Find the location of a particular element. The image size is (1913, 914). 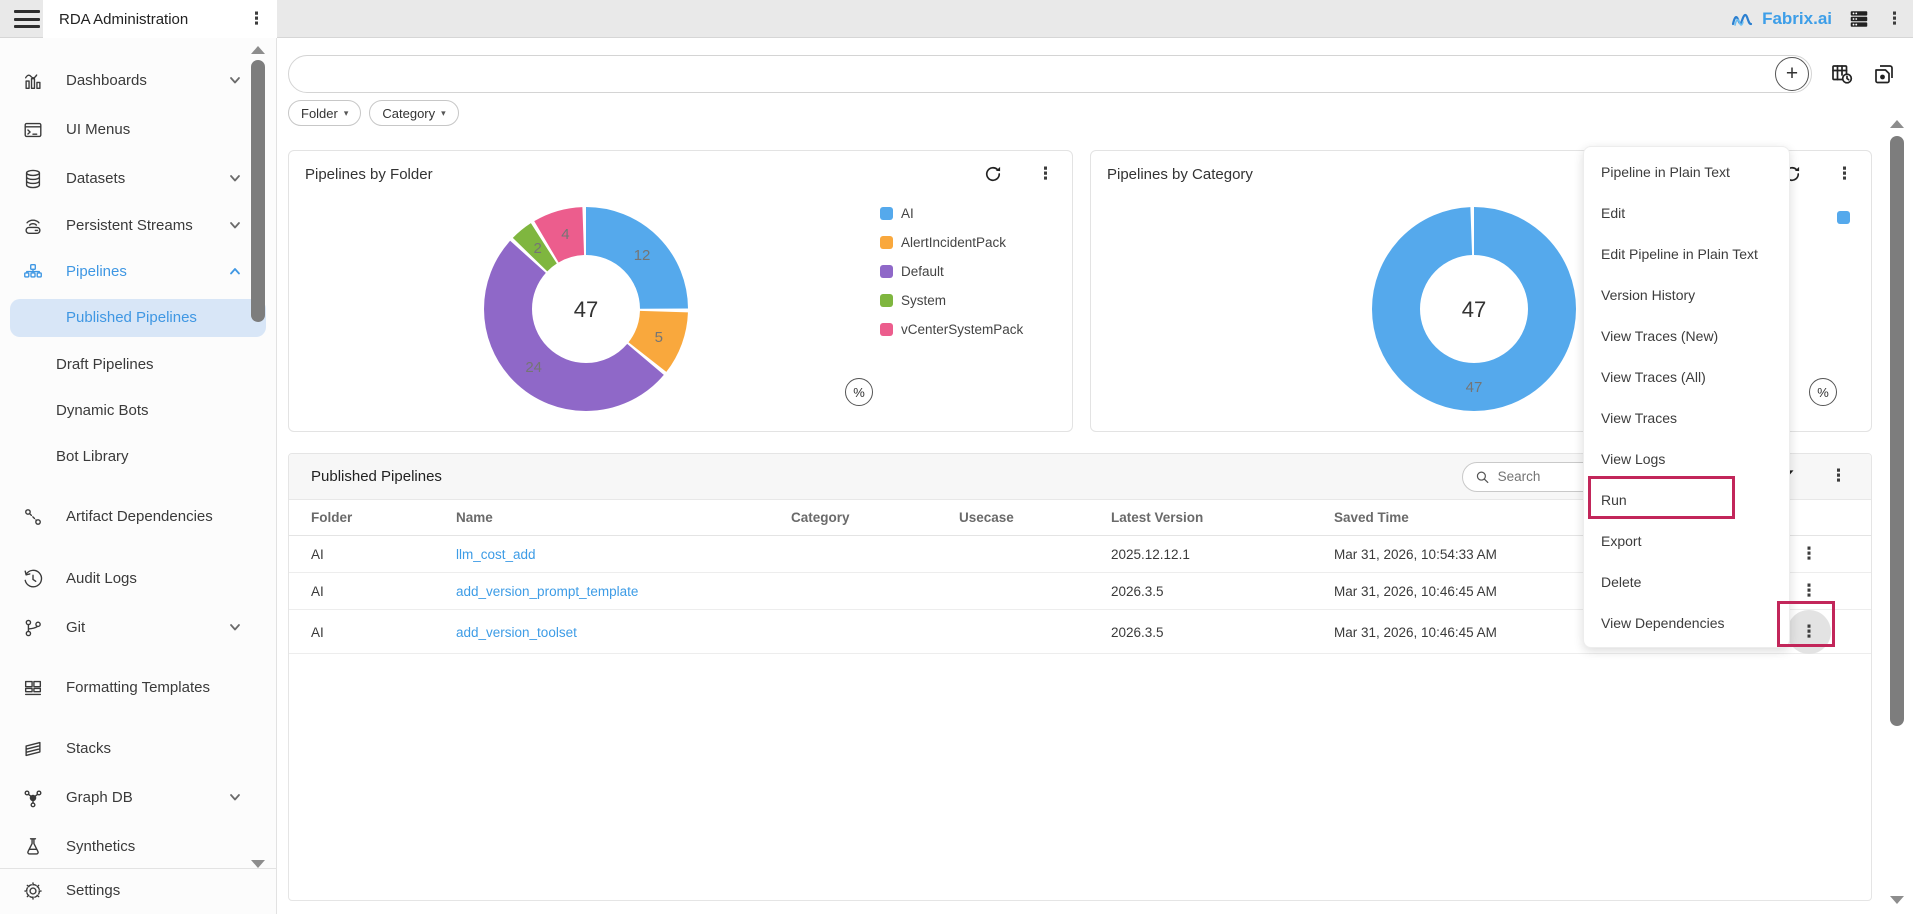

menu-item-run: Run is located at coordinates (1614, 499).